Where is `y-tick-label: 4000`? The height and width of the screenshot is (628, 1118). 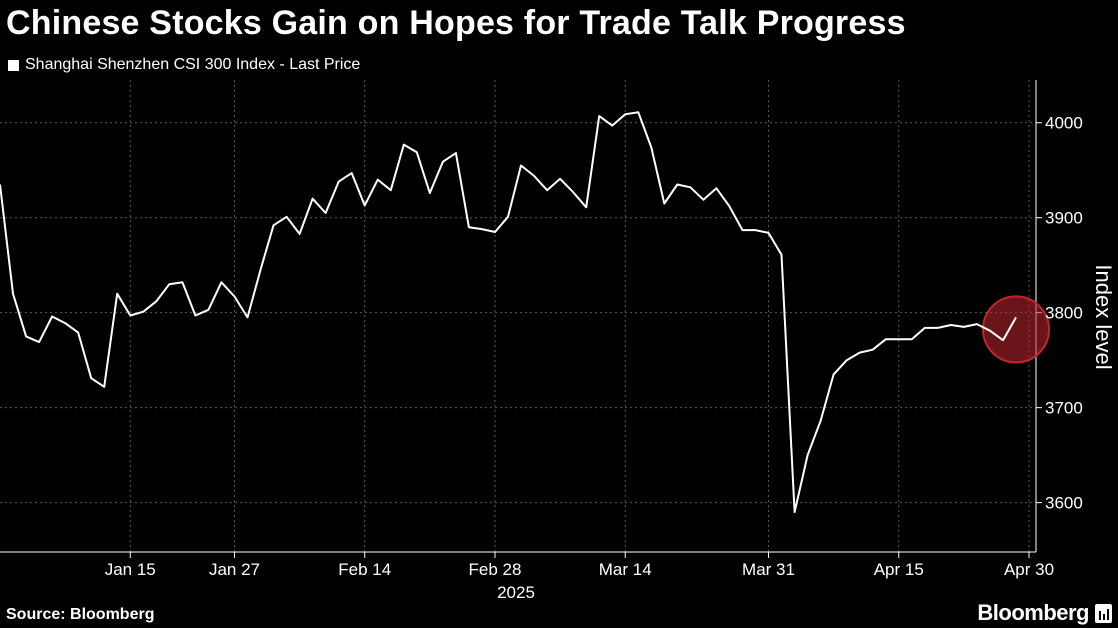
y-tick-label: 4000 is located at coordinates (1064, 123).